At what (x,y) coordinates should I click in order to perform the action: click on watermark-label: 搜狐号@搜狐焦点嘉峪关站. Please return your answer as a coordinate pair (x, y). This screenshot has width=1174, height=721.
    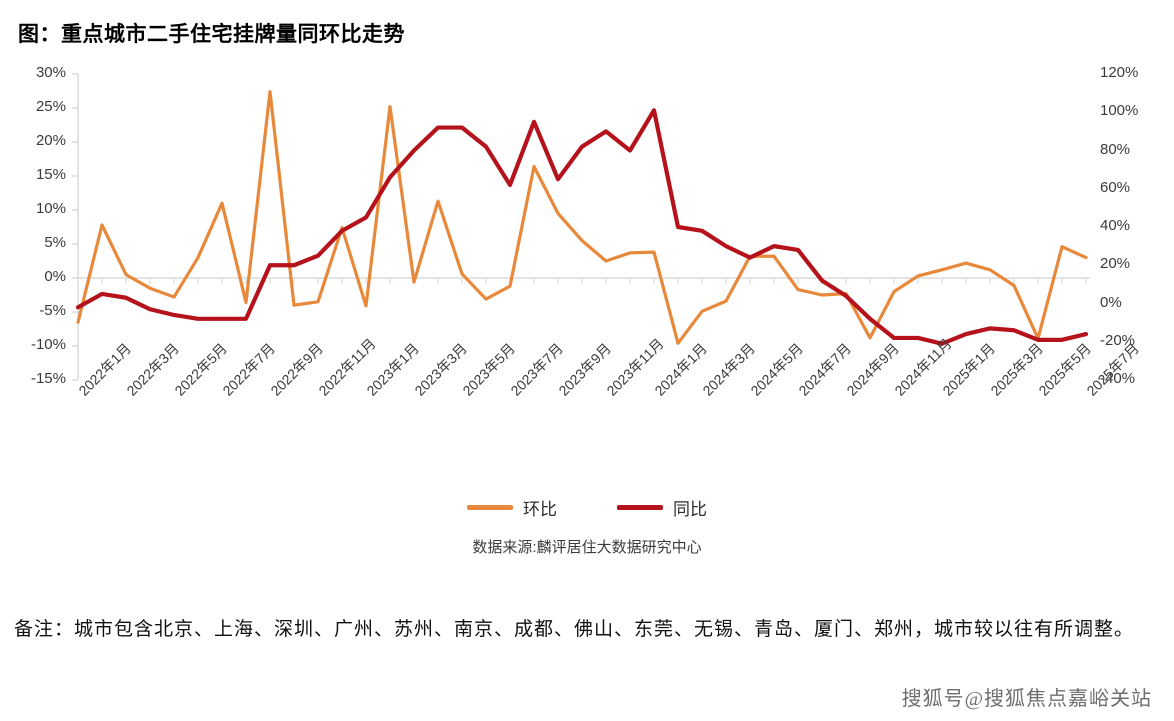
    Looking at the image, I should click on (1026, 699).